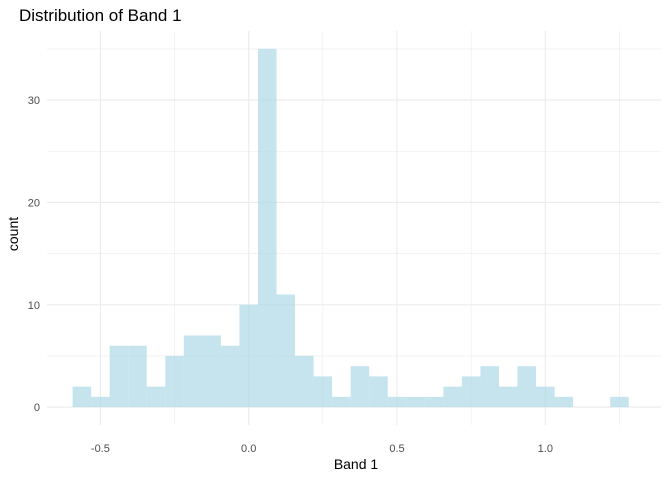 This screenshot has width=672, height=480. Describe the element at coordinates (248, 449) in the screenshot. I see `x-tick-label: 0.0` at that location.